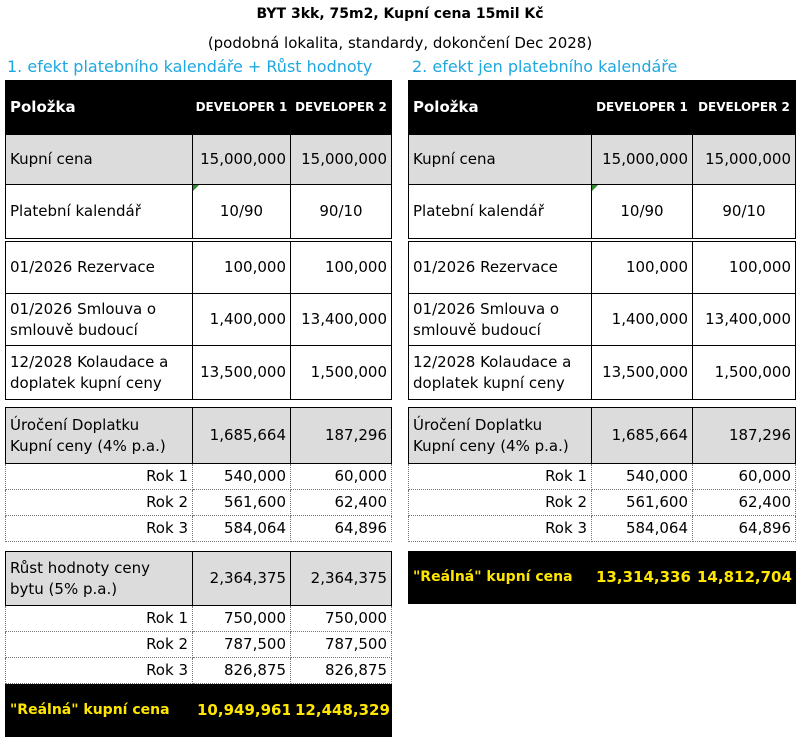 Image resolution: width=800 pixels, height=740 pixels. Describe the element at coordinates (341, 670) in the screenshot. I see `growth-year-3-dev2: 826,875` at that location.